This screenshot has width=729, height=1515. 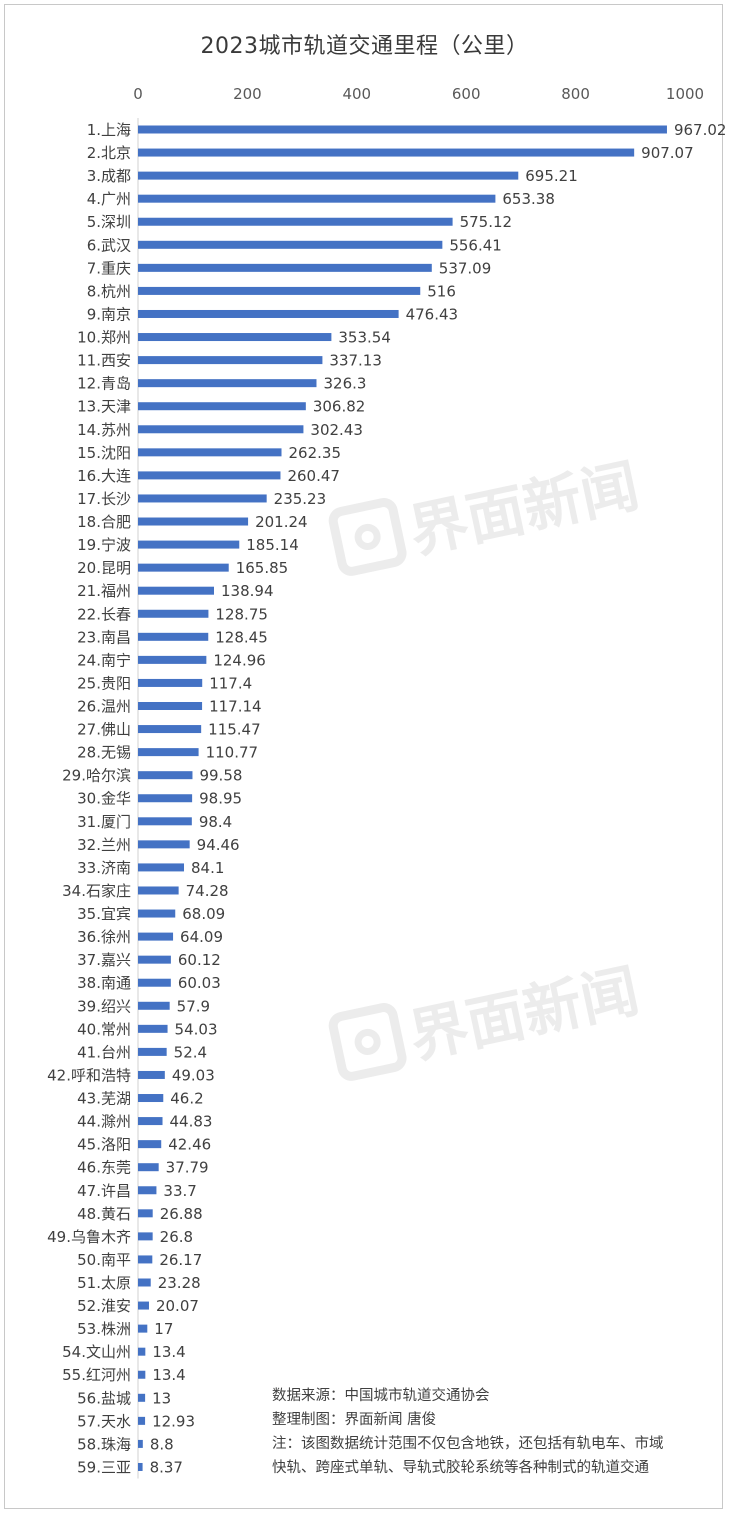 I want to click on category-label: 58.珠海, so click(x=104, y=1444).